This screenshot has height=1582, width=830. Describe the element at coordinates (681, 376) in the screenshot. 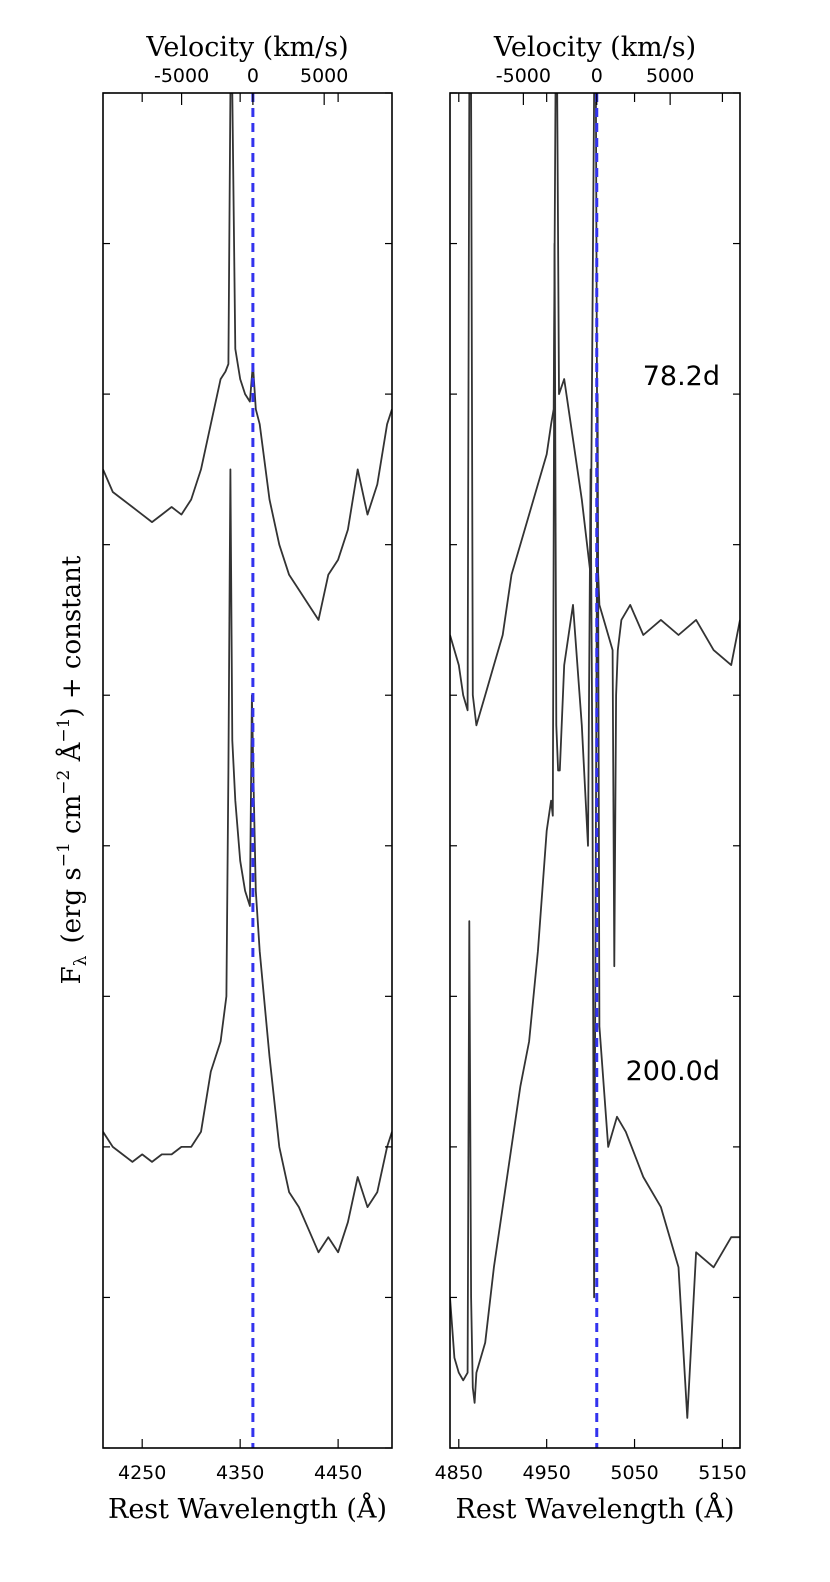

I see `epoch-label: 78.2d` at that location.